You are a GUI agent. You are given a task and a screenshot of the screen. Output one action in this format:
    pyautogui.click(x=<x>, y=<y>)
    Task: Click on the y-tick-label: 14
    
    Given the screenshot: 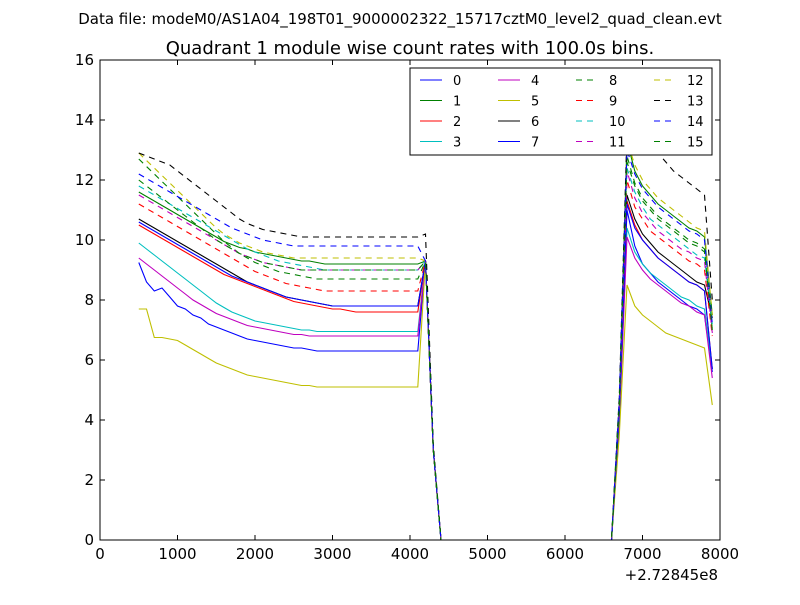 What is the action you would take?
    pyautogui.click(x=84, y=120)
    